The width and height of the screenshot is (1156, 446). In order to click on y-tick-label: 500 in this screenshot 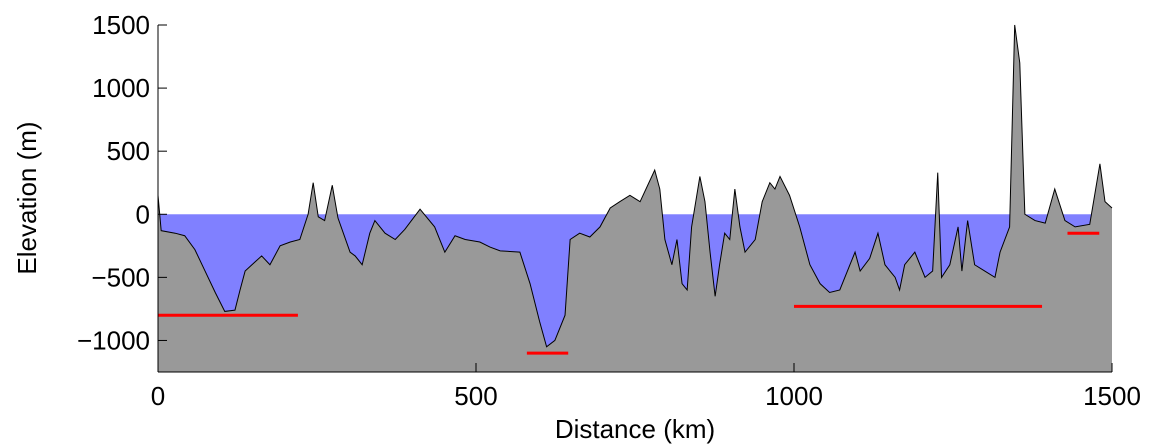, I will do `click(128, 151)`.